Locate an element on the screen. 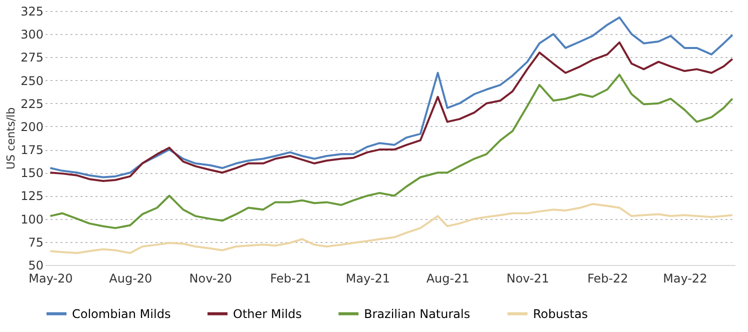 The width and height of the screenshot is (748, 332). x-tick-label: Nov-21 is located at coordinates (528, 279).